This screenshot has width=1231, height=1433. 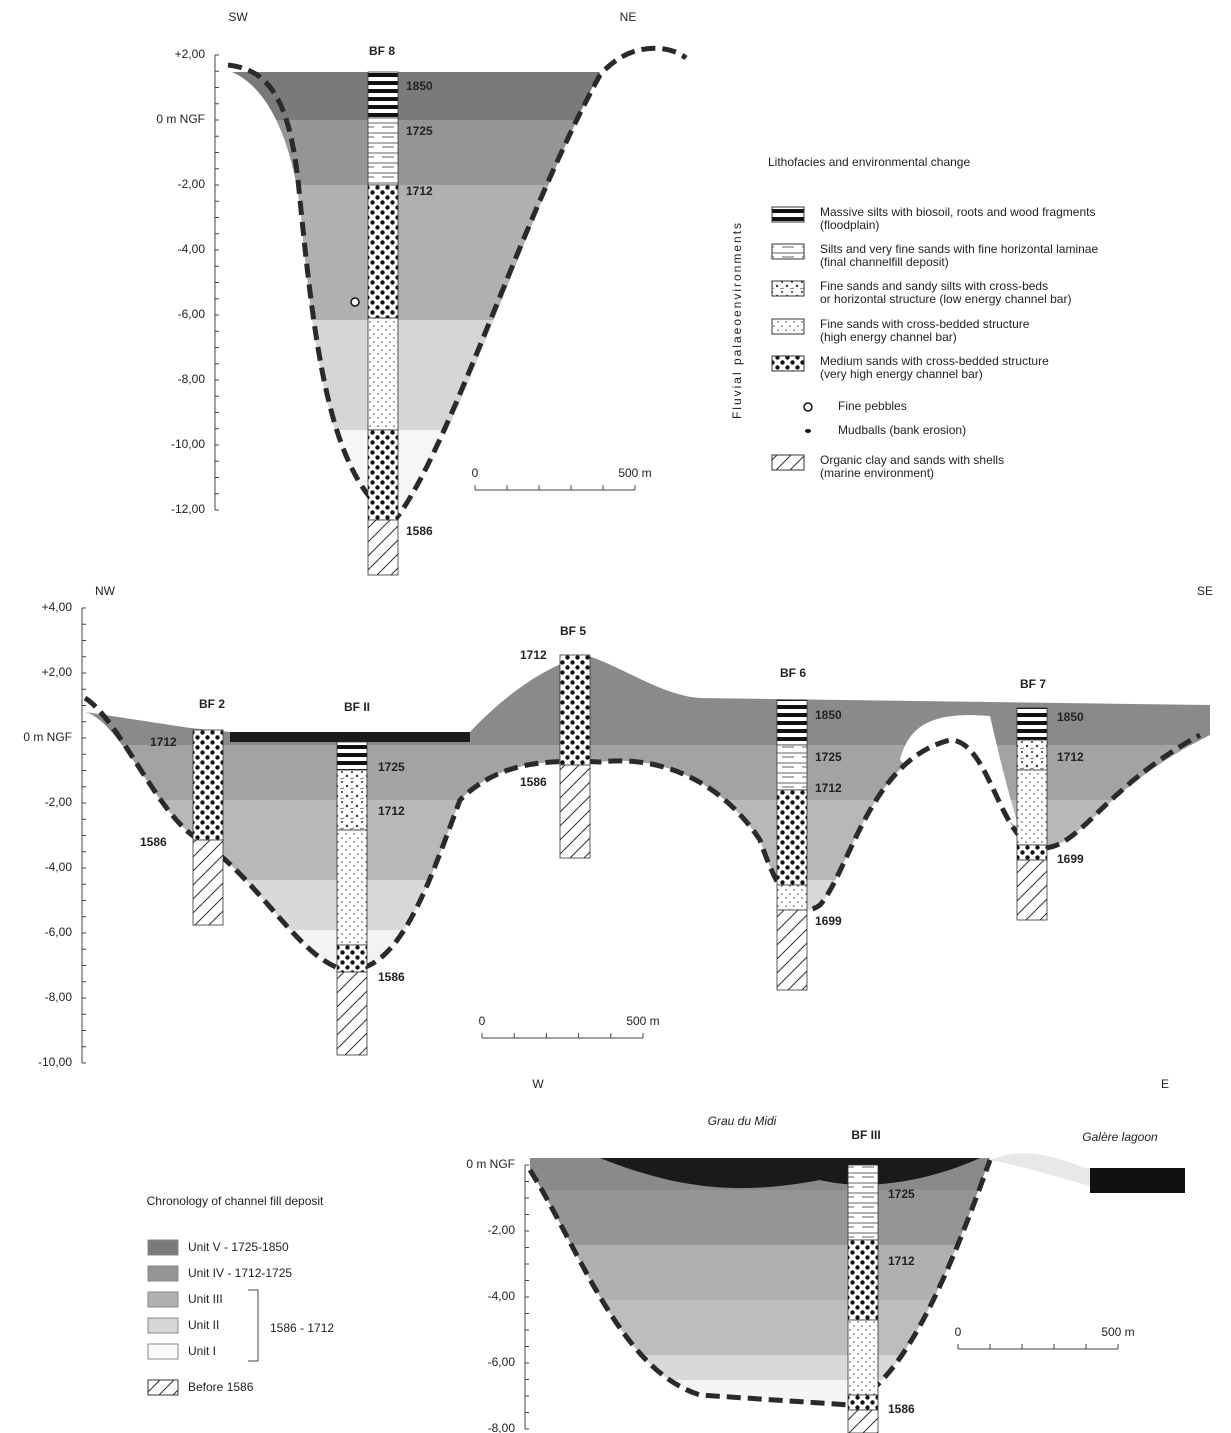 What do you see at coordinates (1205, 591) in the screenshot?
I see `orientation-label: SE` at bounding box center [1205, 591].